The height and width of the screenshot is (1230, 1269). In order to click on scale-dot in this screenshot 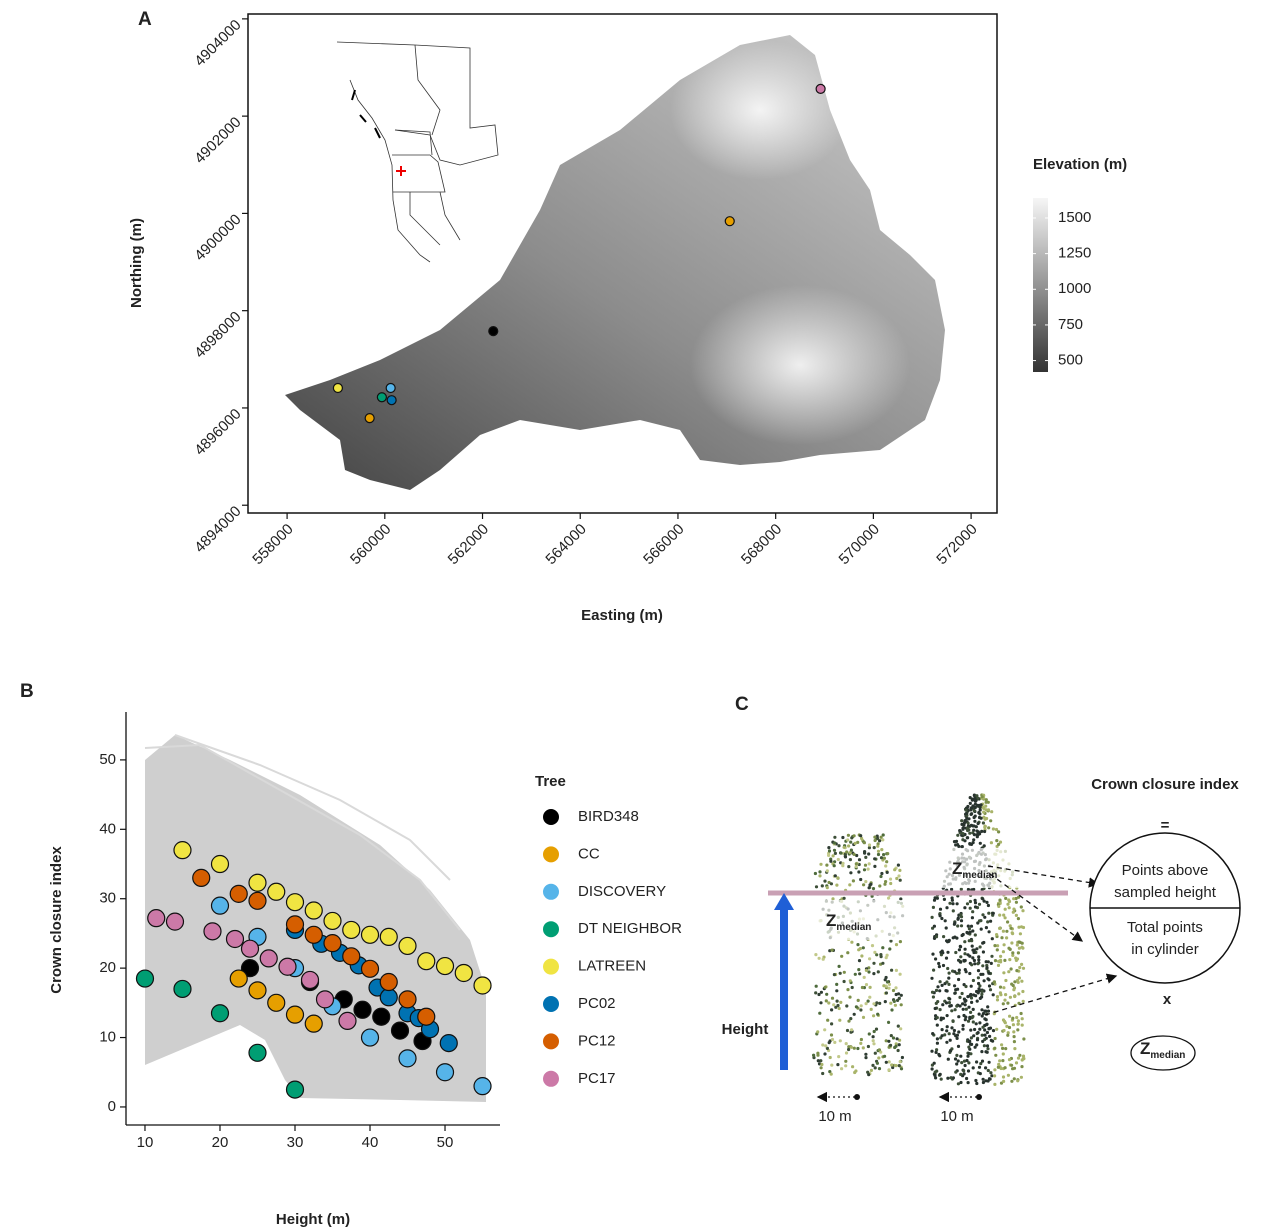, I will do `click(857, 1097)`.